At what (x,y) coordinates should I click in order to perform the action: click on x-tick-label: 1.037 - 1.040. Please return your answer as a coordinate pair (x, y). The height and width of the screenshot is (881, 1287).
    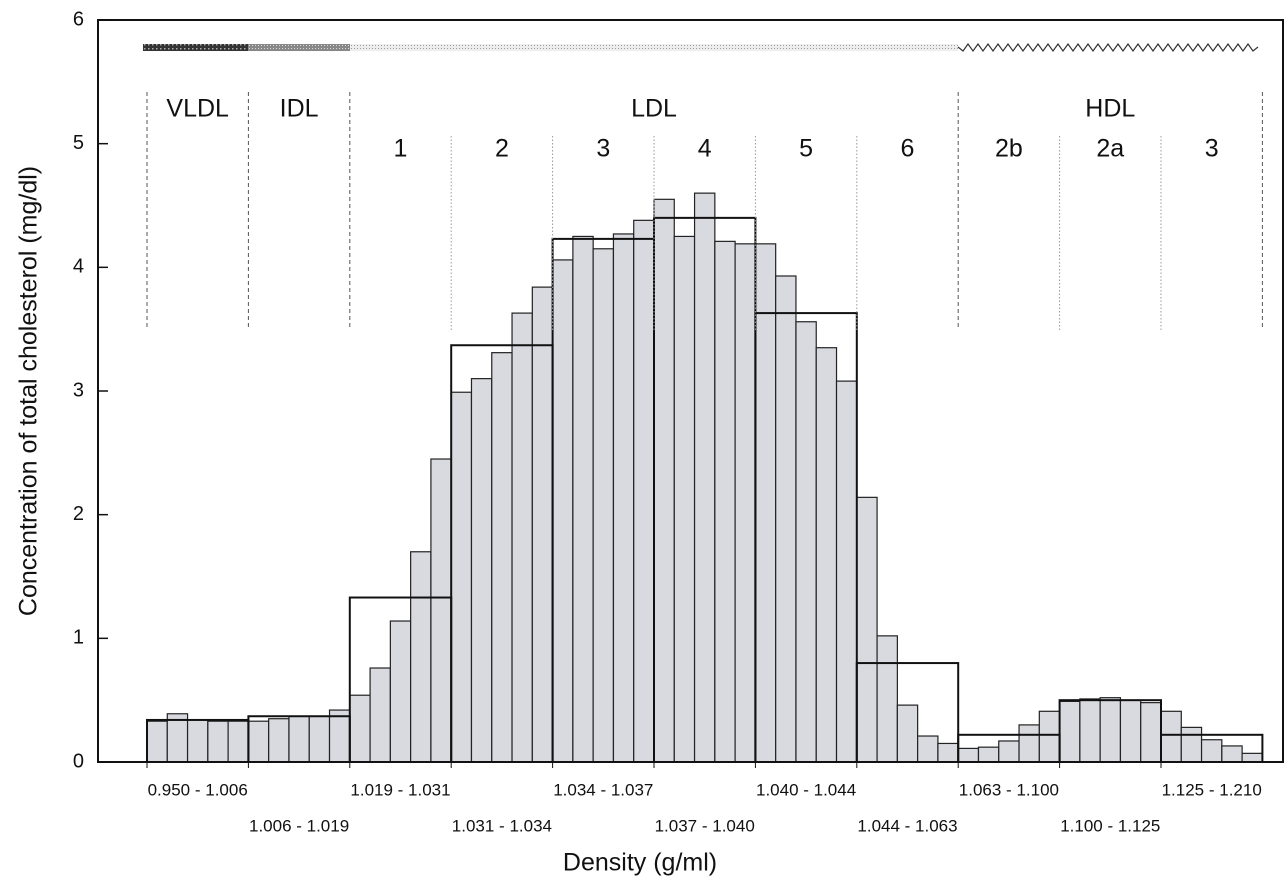
    Looking at the image, I should click on (705, 825).